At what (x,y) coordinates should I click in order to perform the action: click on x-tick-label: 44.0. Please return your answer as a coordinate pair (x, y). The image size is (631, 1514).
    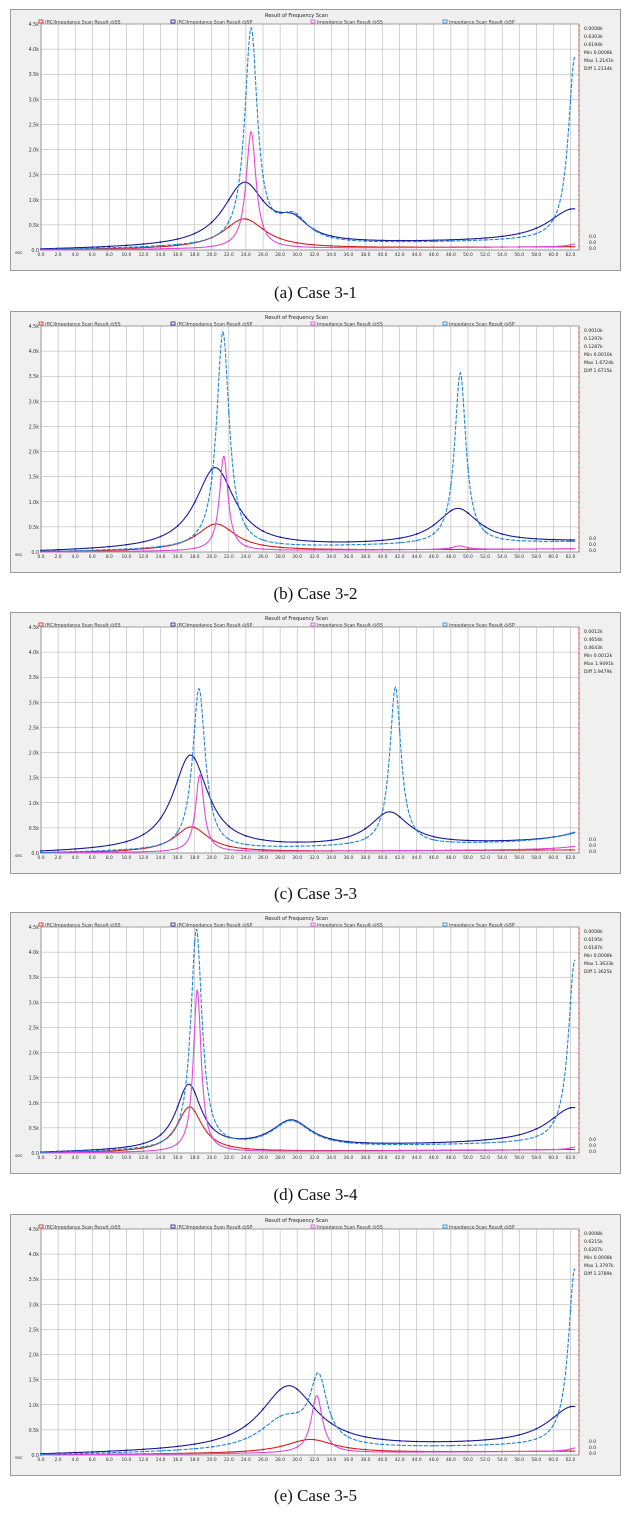
    Looking at the image, I should click on (417, 255).